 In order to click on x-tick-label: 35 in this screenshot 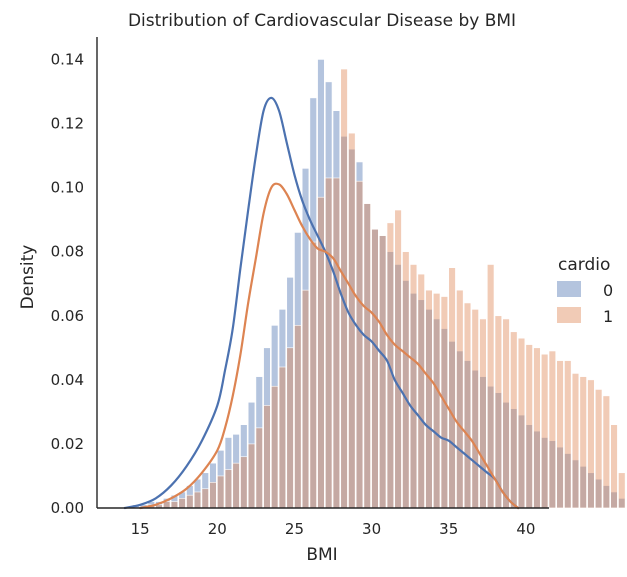, I will do `click(448, 529)`.